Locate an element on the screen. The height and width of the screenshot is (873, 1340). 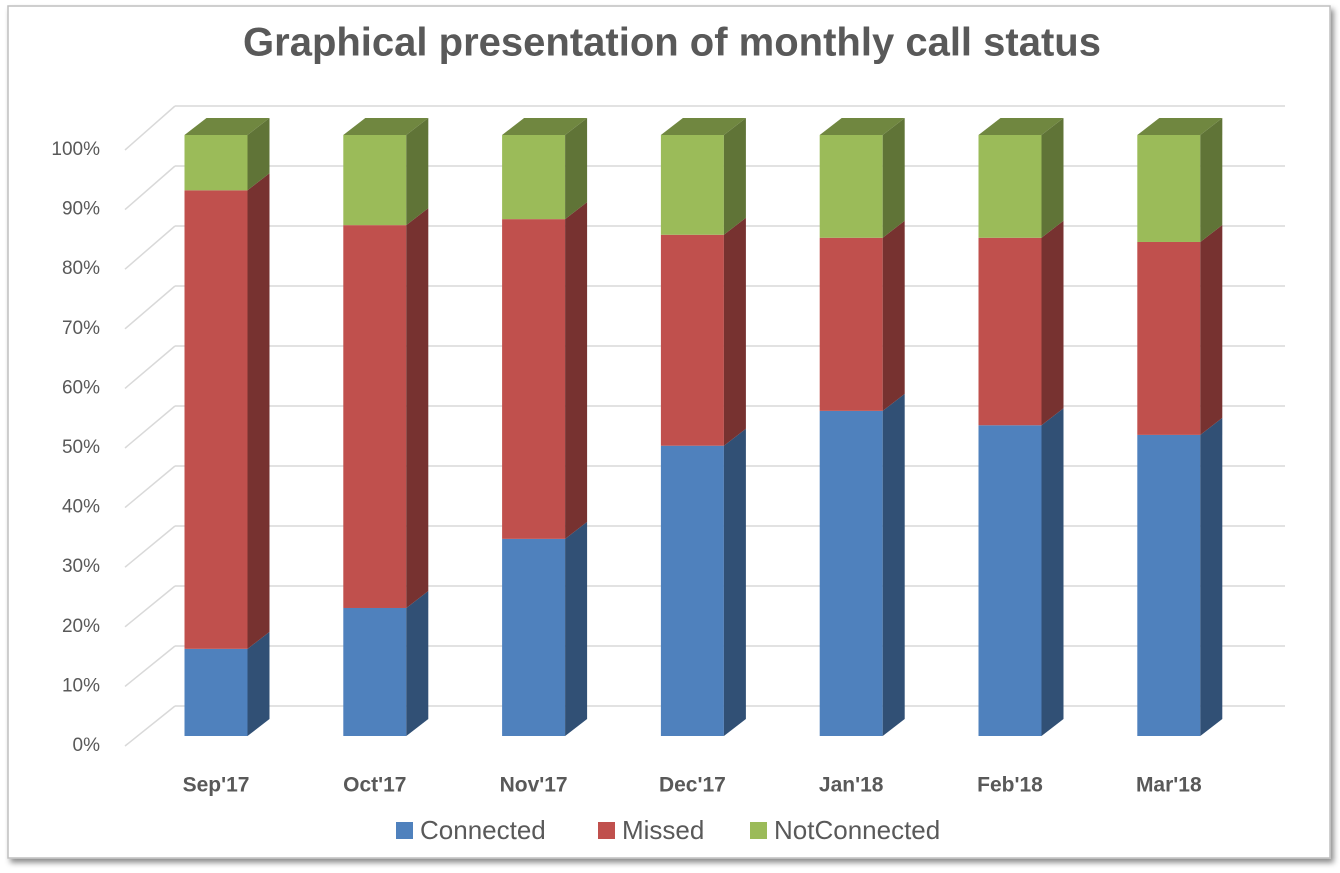
x-tick-label: Jan'18 is located at coordinates (851, 785).